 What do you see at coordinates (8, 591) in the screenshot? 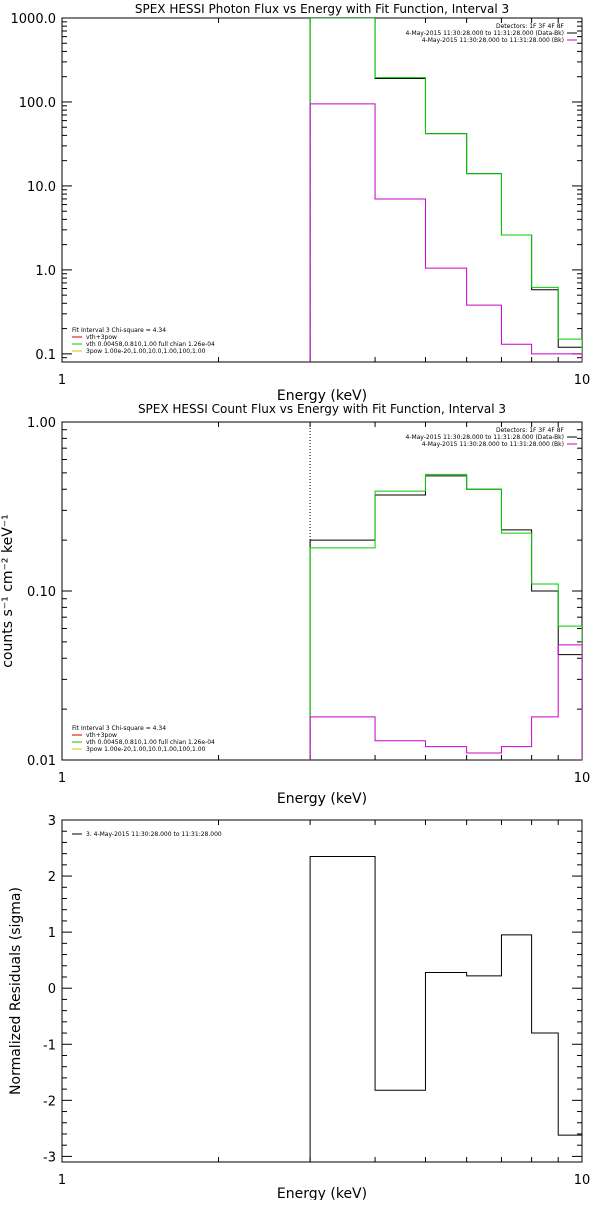
I see `y-axis-label: counts s⁻¹ cm⁻² keV⁻¹` at bounding box center [8, 591].